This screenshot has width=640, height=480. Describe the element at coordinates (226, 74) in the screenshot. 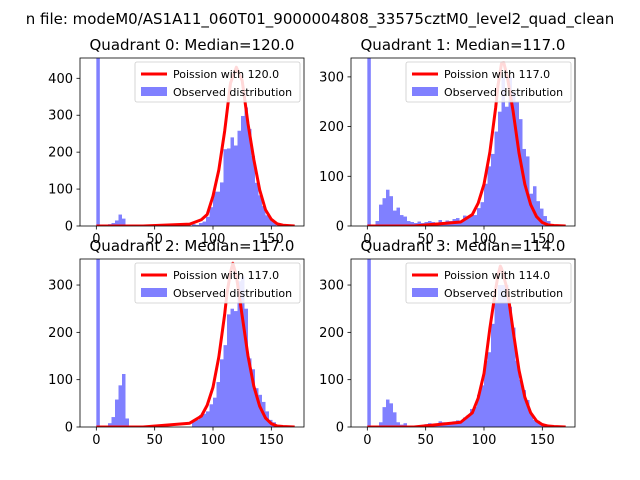

I see `legend-poisson-label: Poission with 120.0` at that location.